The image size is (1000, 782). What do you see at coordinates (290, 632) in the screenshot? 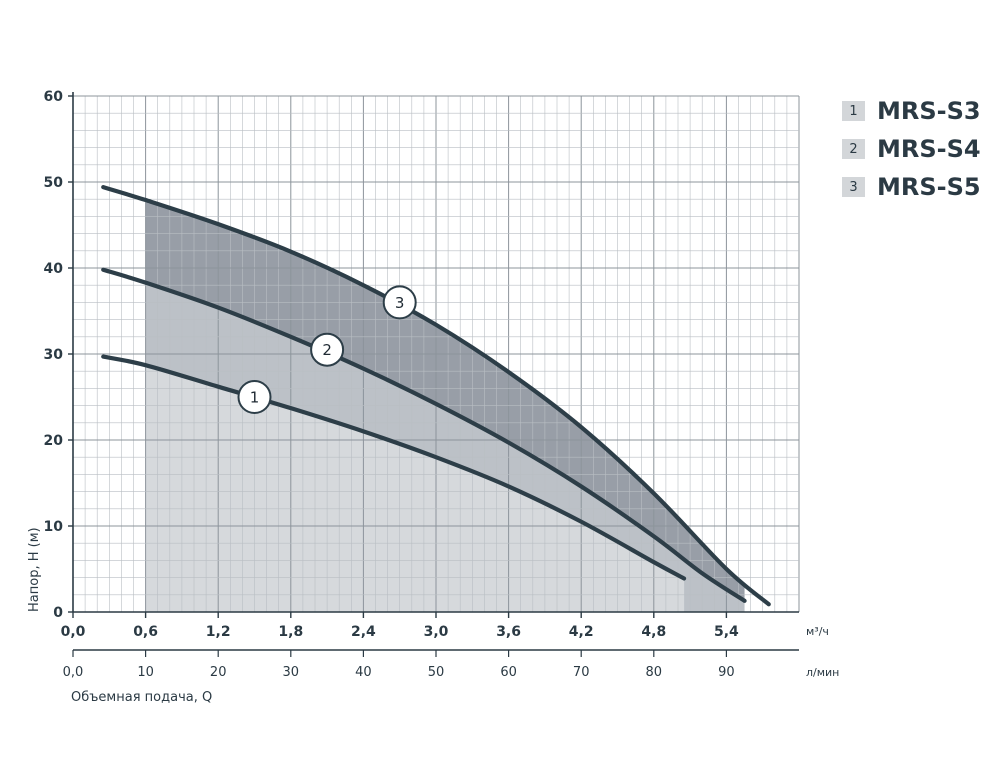
I see `x-tick-label: 1,8` at bounding box center [290, 632].